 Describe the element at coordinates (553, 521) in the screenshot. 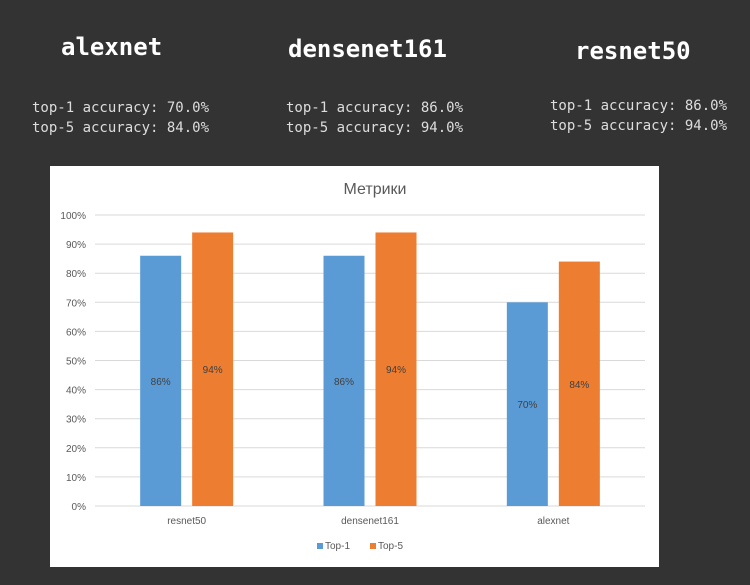

I see `x-tick-label: alexnet` at that location.